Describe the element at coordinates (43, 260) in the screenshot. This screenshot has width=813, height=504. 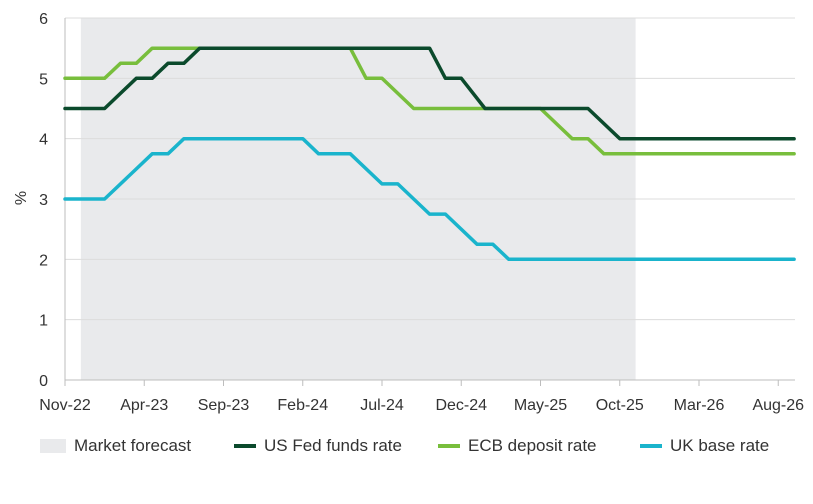
I see `y-tick-label: 2` at that location.